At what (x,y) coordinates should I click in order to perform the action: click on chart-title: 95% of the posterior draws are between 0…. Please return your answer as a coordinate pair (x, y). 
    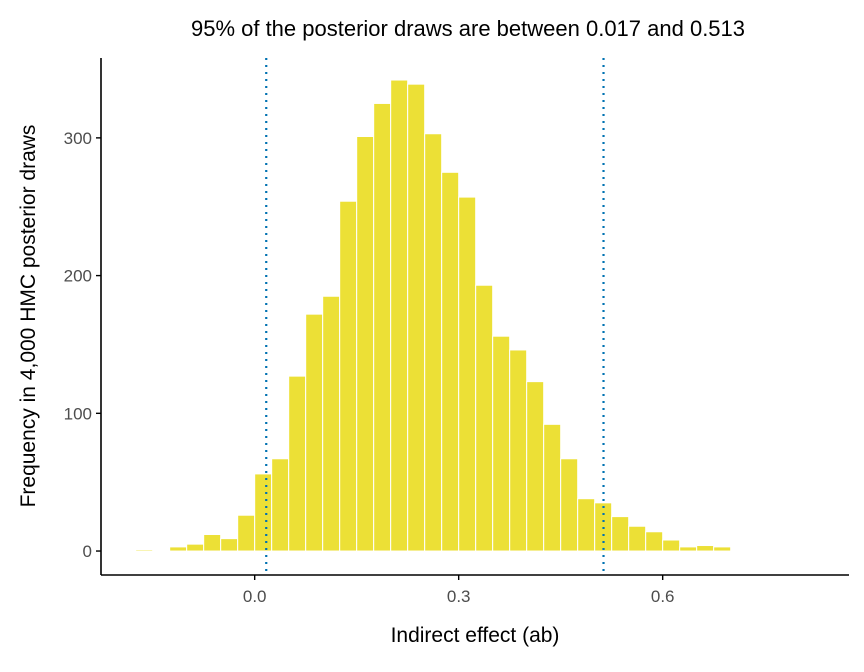
    Looking at the image, I should click on (468, 28).